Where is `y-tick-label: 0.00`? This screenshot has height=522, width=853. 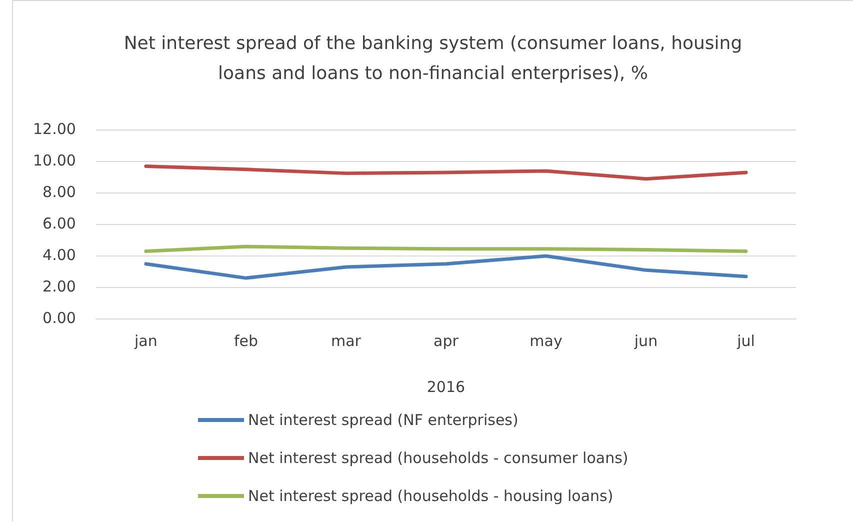 y-tick-label: 0.00 is located at coordinates (59, 317).